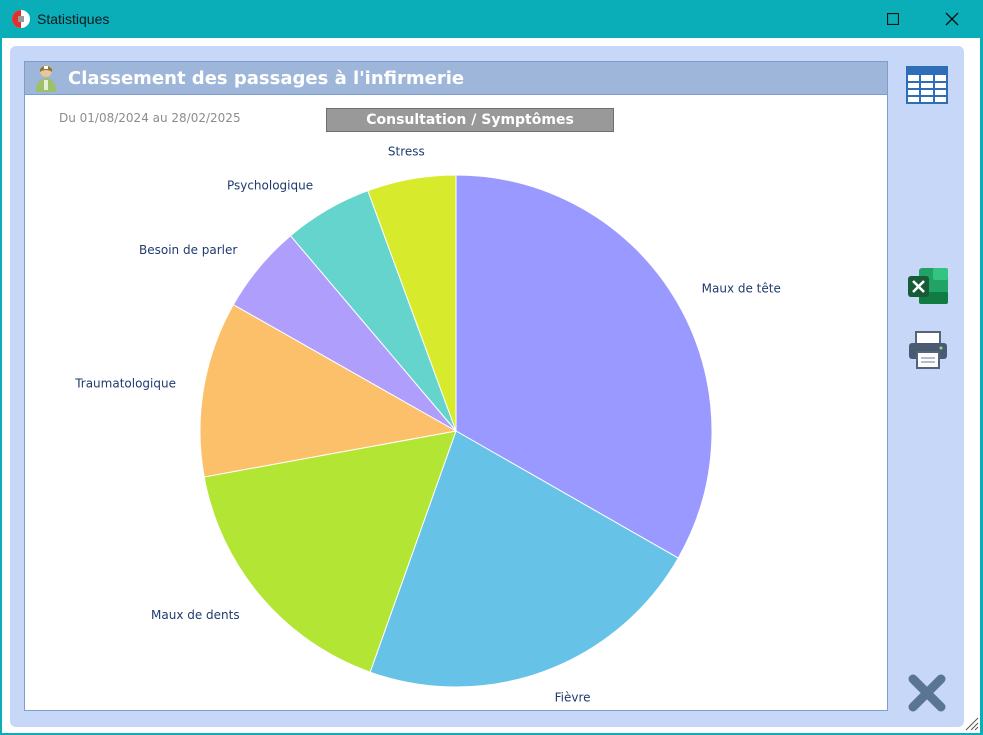  Describe the element at coordinates (328, 390) in the screenshot. I see `pie-slice-traumatologique` at that location.